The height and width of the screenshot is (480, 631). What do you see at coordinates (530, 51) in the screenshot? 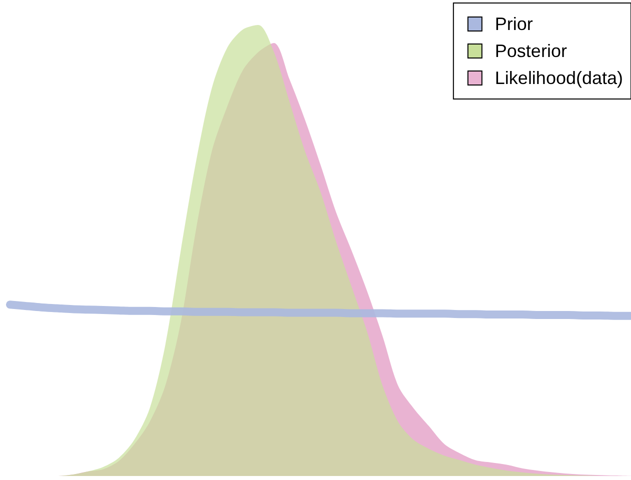
I see `legend-label: Posterior` at bounding box center [530, 51].